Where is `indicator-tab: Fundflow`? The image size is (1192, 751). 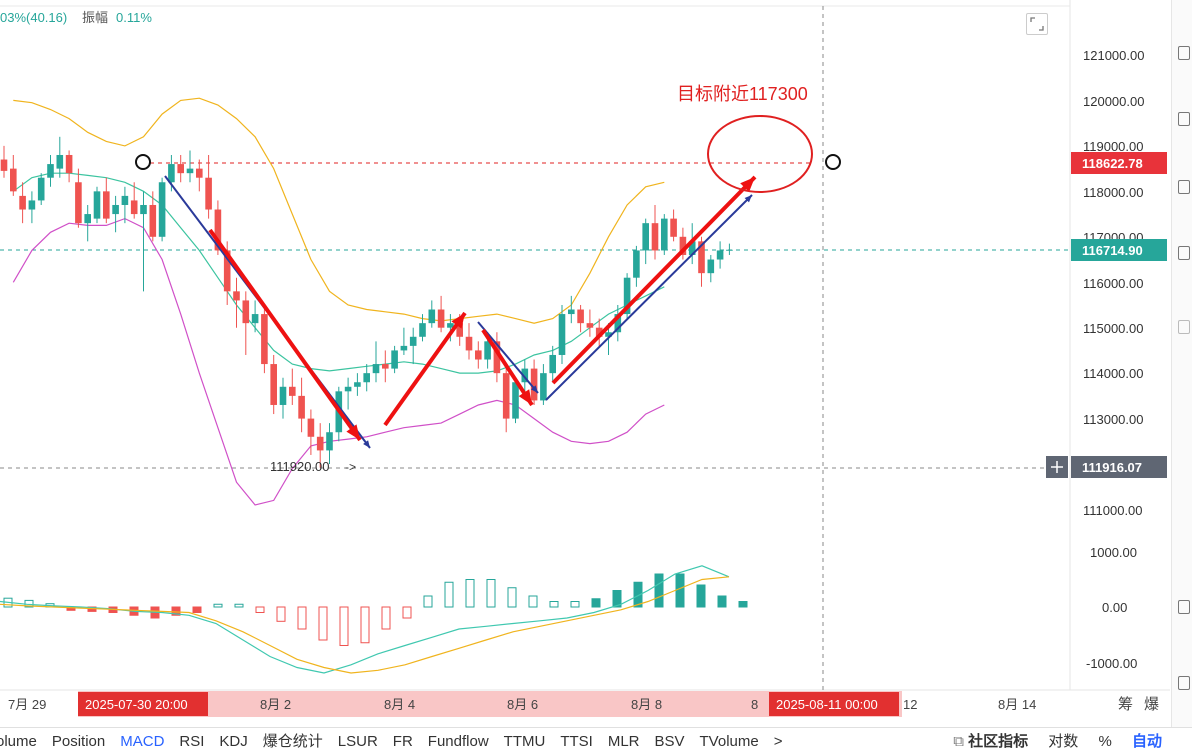 indicator-tab: Fundflow is located at coordinates (458, 741).